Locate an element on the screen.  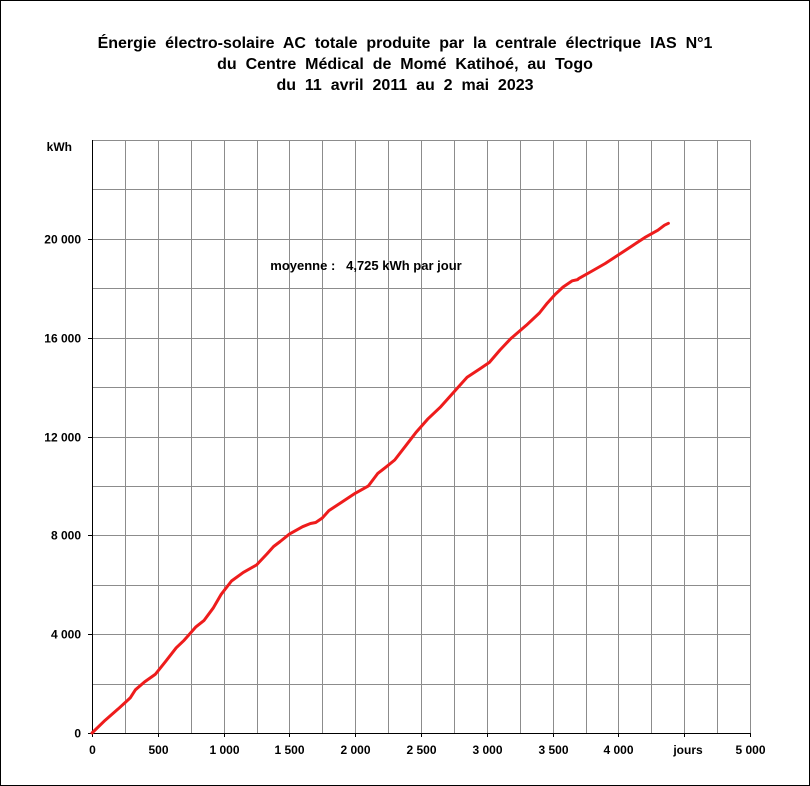
average-annotation: moyenne : 4,725 kWh par jour is located at coordinates (365, 265).